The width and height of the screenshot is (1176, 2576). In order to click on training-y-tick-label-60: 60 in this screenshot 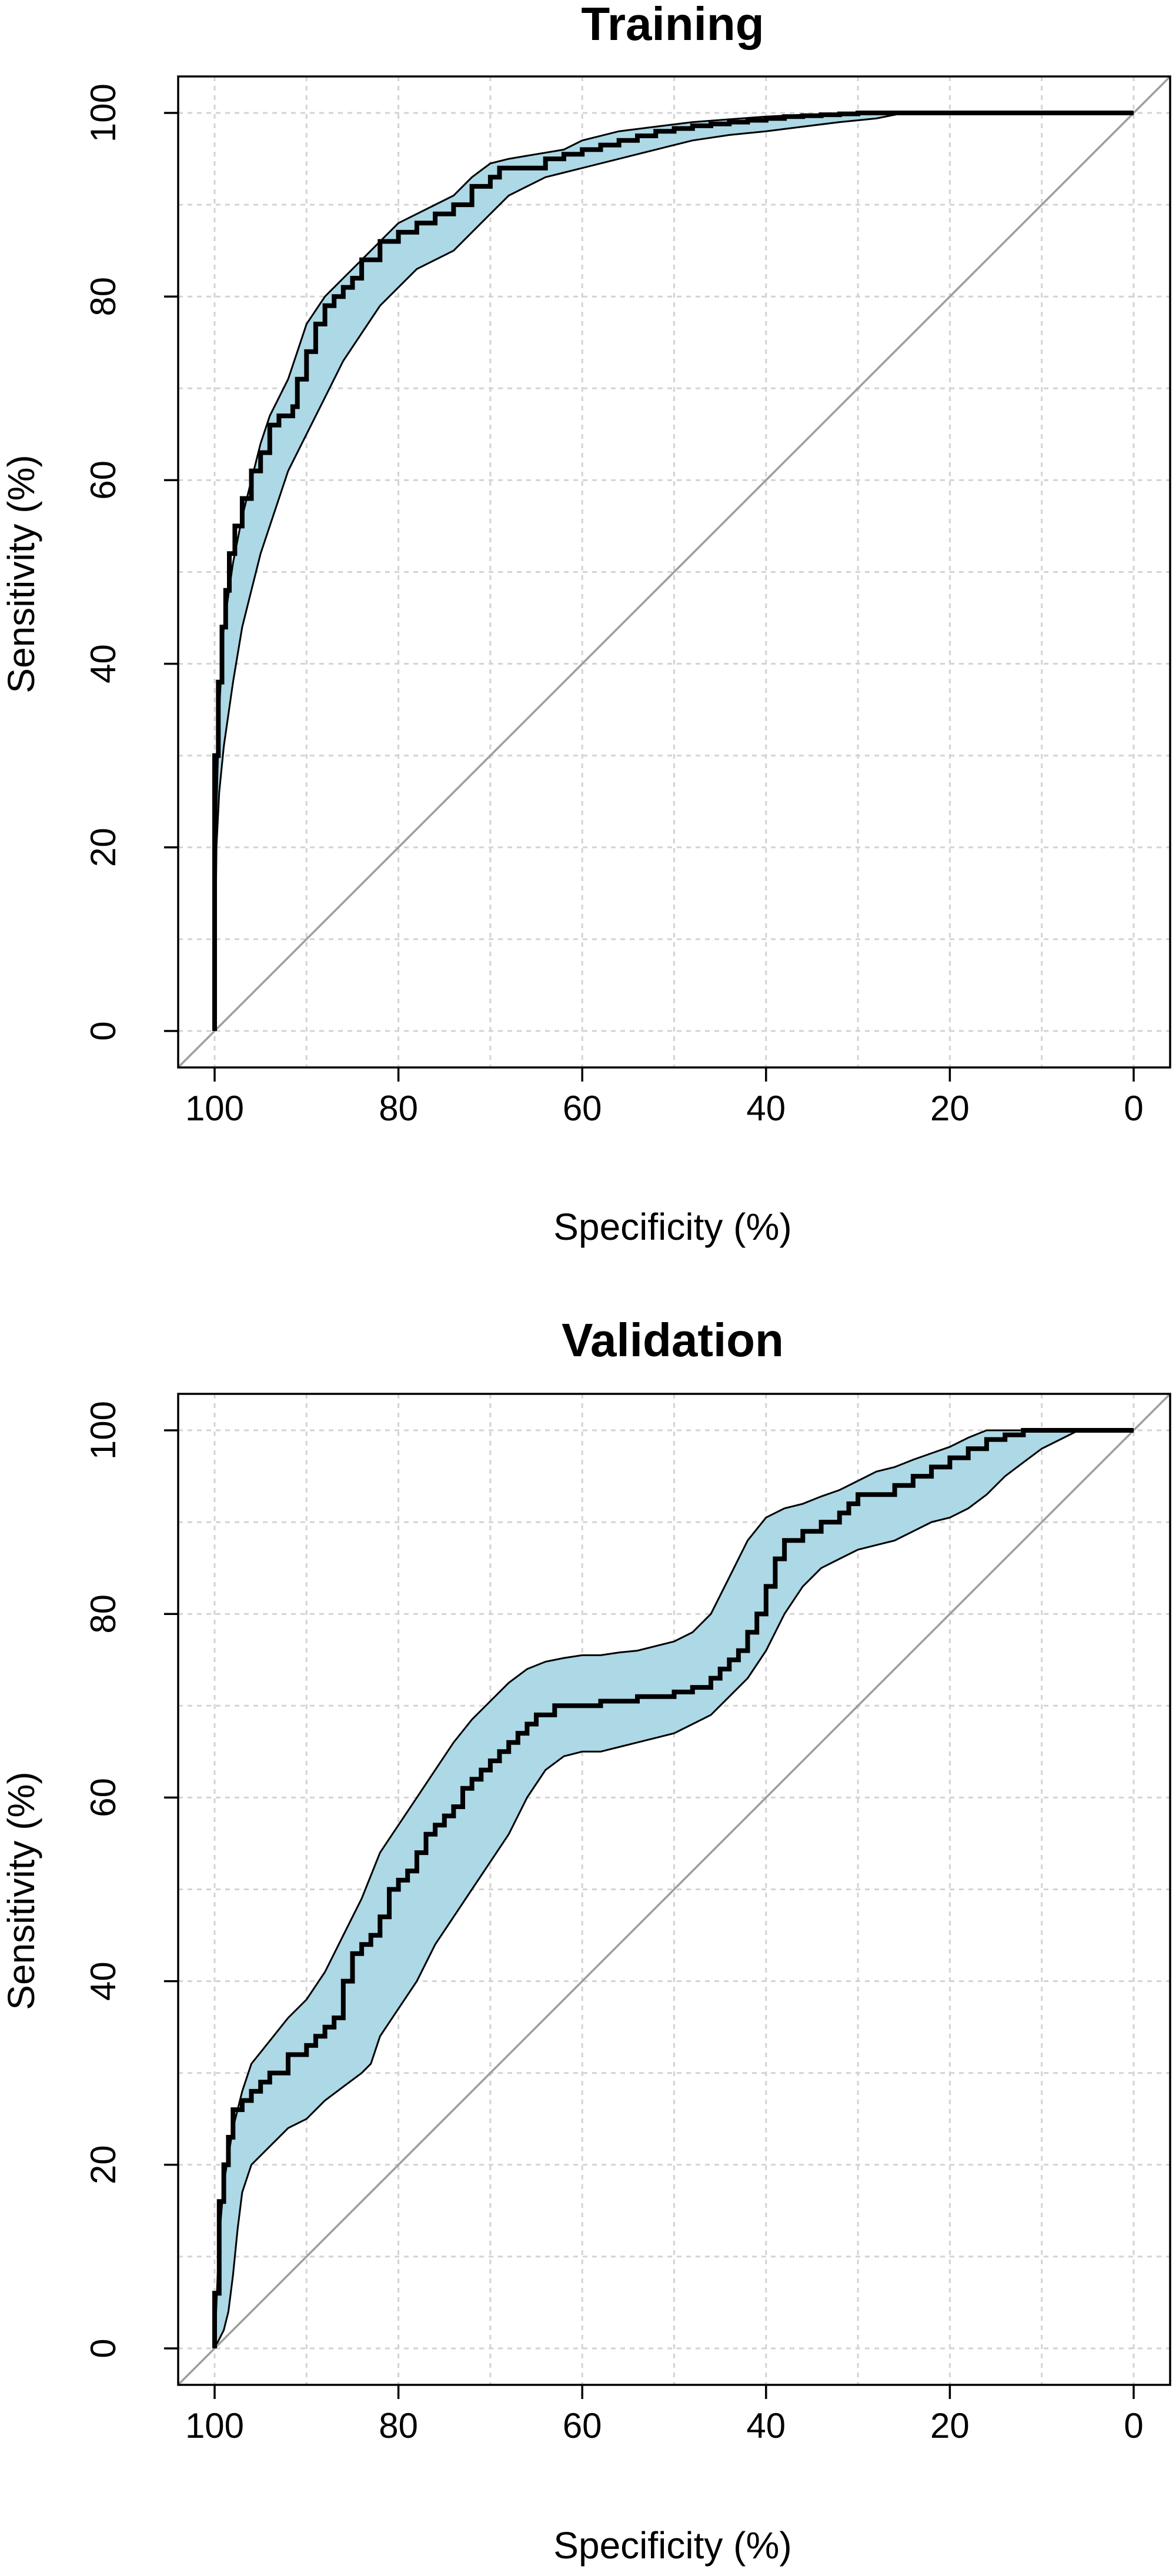, I will do `click(103, 480)`.